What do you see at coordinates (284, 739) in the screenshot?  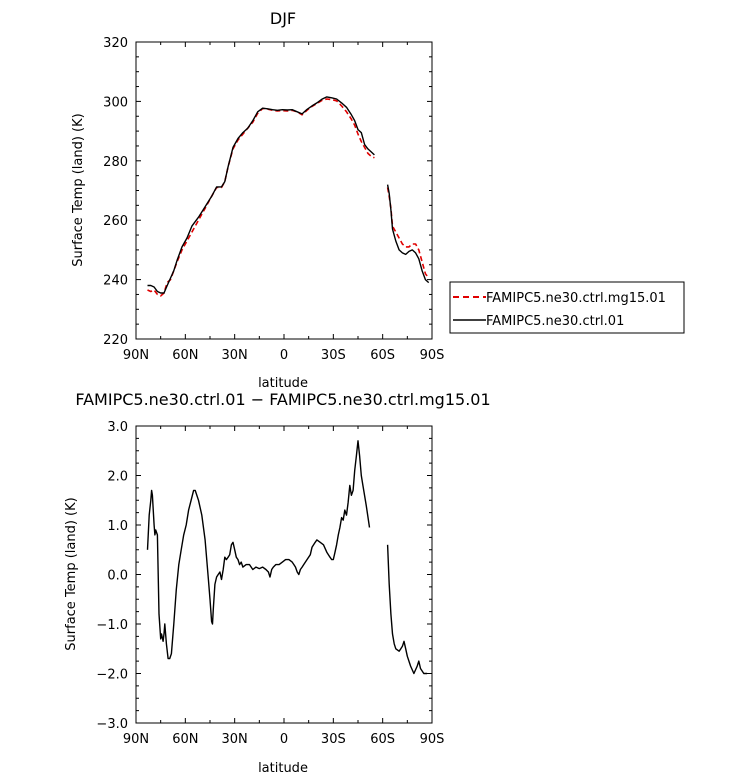 I see `bottom-x-tick-label: 0` at bounding box center [284, 739].